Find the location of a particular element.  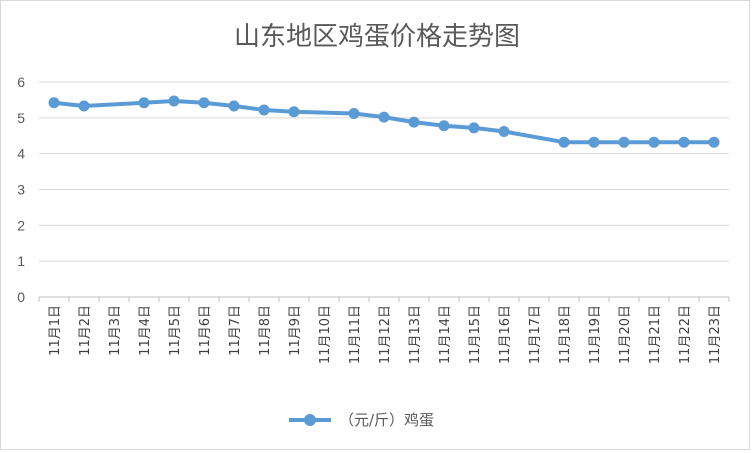

x-tick-label: 11月16日 is located at coordinates (505, 334).